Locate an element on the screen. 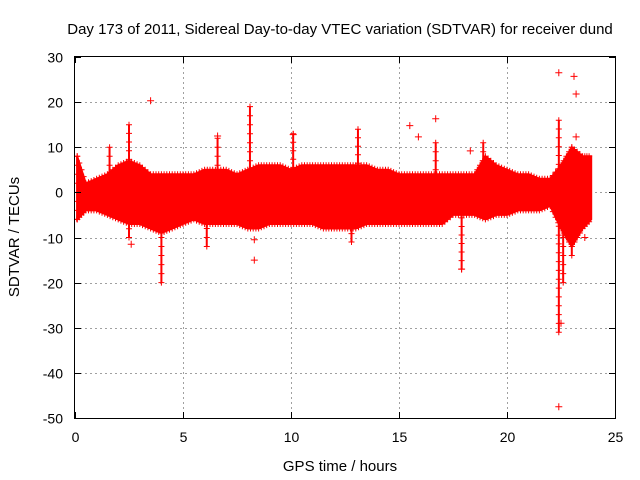 Image resolution: width=640 pixels, height=480 pixels. x-tick-label: 5 is located at coordinates (184, 437).